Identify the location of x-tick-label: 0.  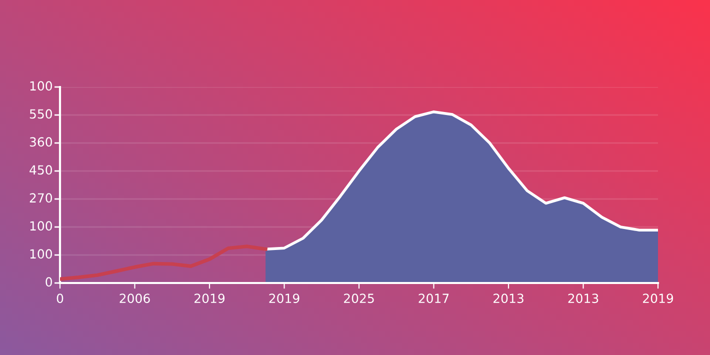
(60, 299).